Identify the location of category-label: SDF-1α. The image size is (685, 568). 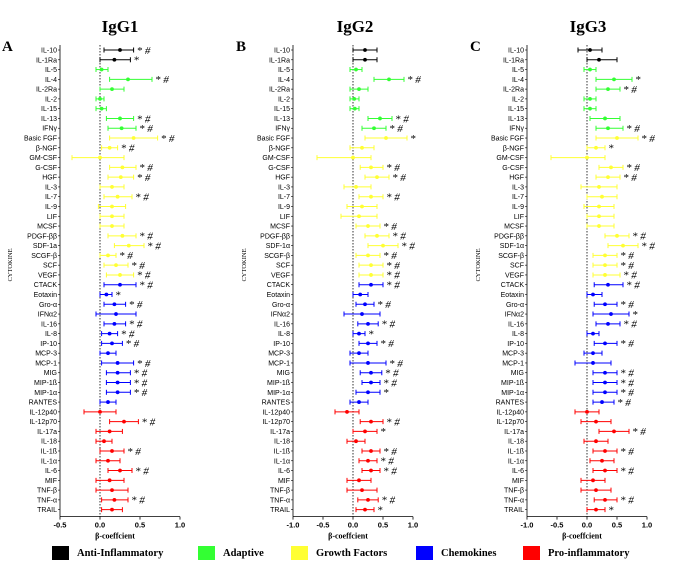
(278, 246).